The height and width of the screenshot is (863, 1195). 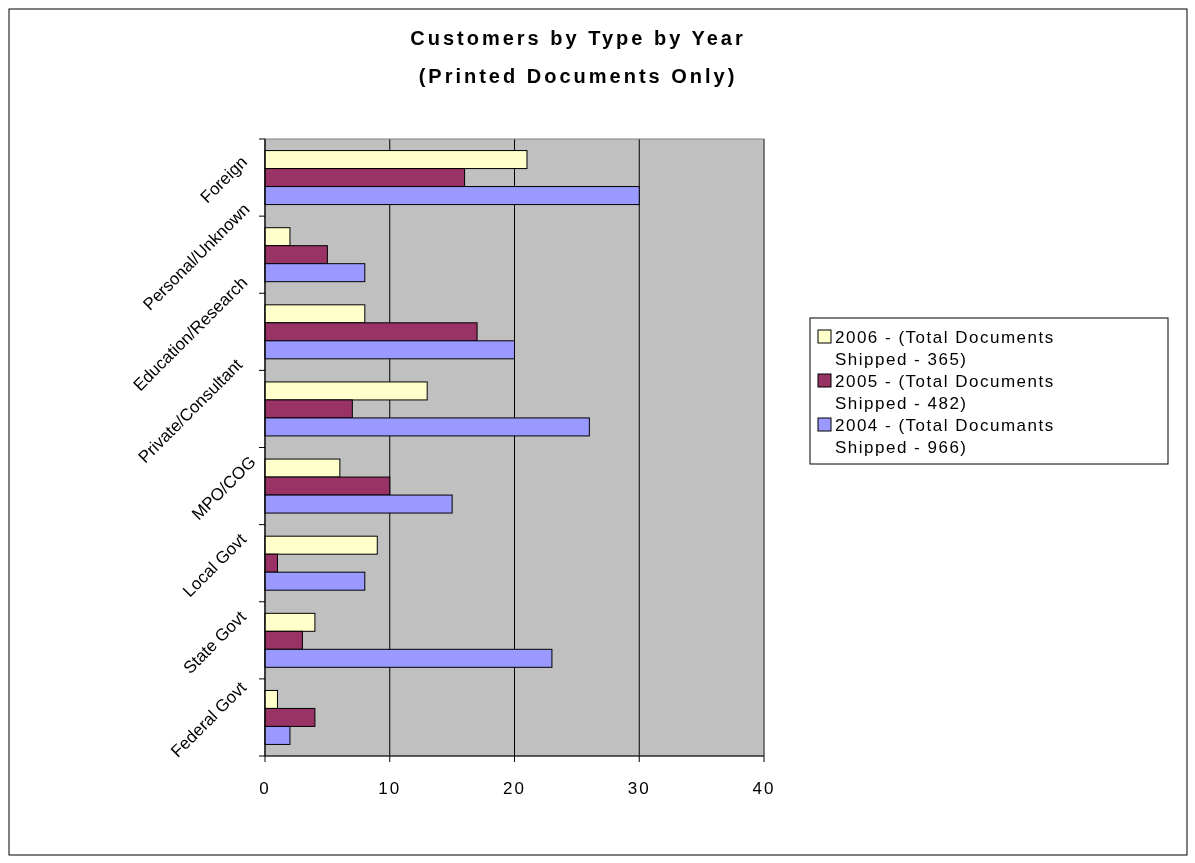 I want to click on x-tick-label: 0, so click(x=265, y=788).